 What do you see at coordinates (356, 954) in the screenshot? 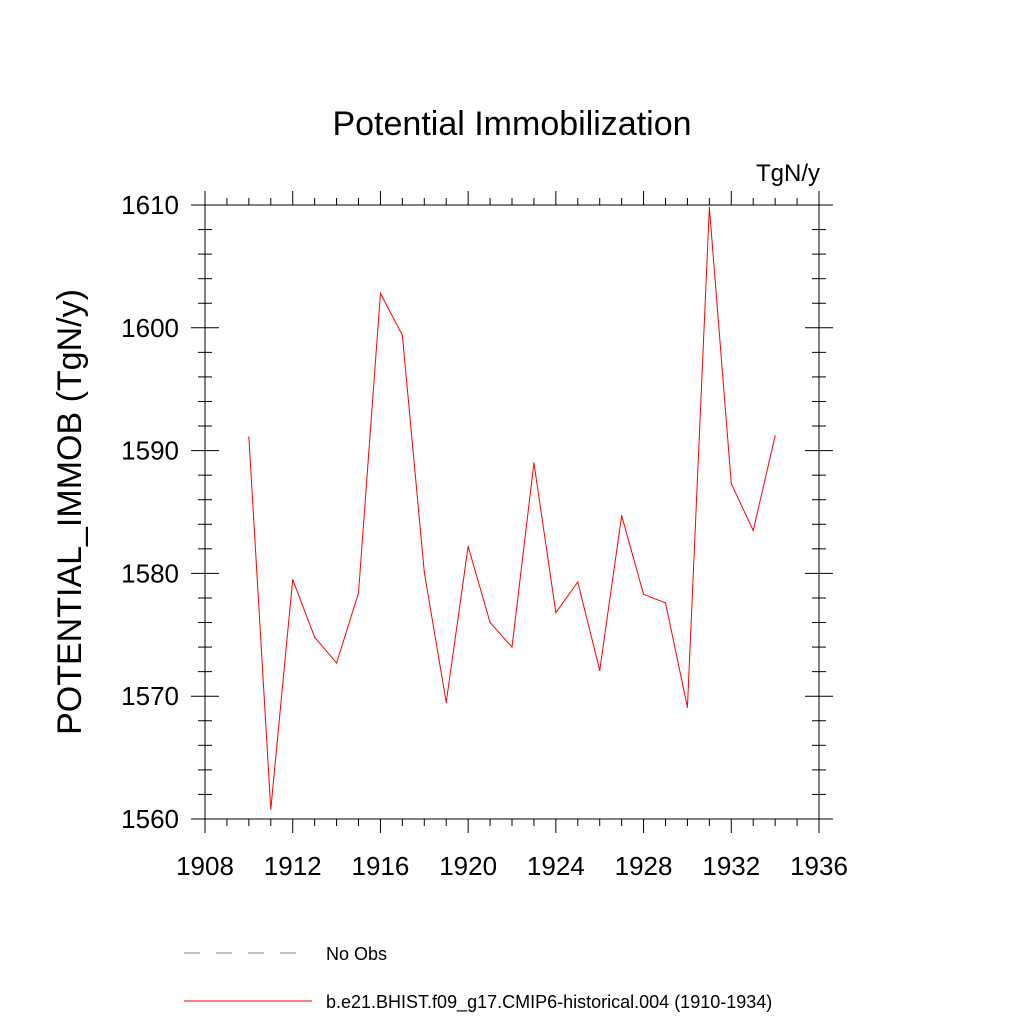
I see `legend-label: No Obs` at bounding box center [356, 954].